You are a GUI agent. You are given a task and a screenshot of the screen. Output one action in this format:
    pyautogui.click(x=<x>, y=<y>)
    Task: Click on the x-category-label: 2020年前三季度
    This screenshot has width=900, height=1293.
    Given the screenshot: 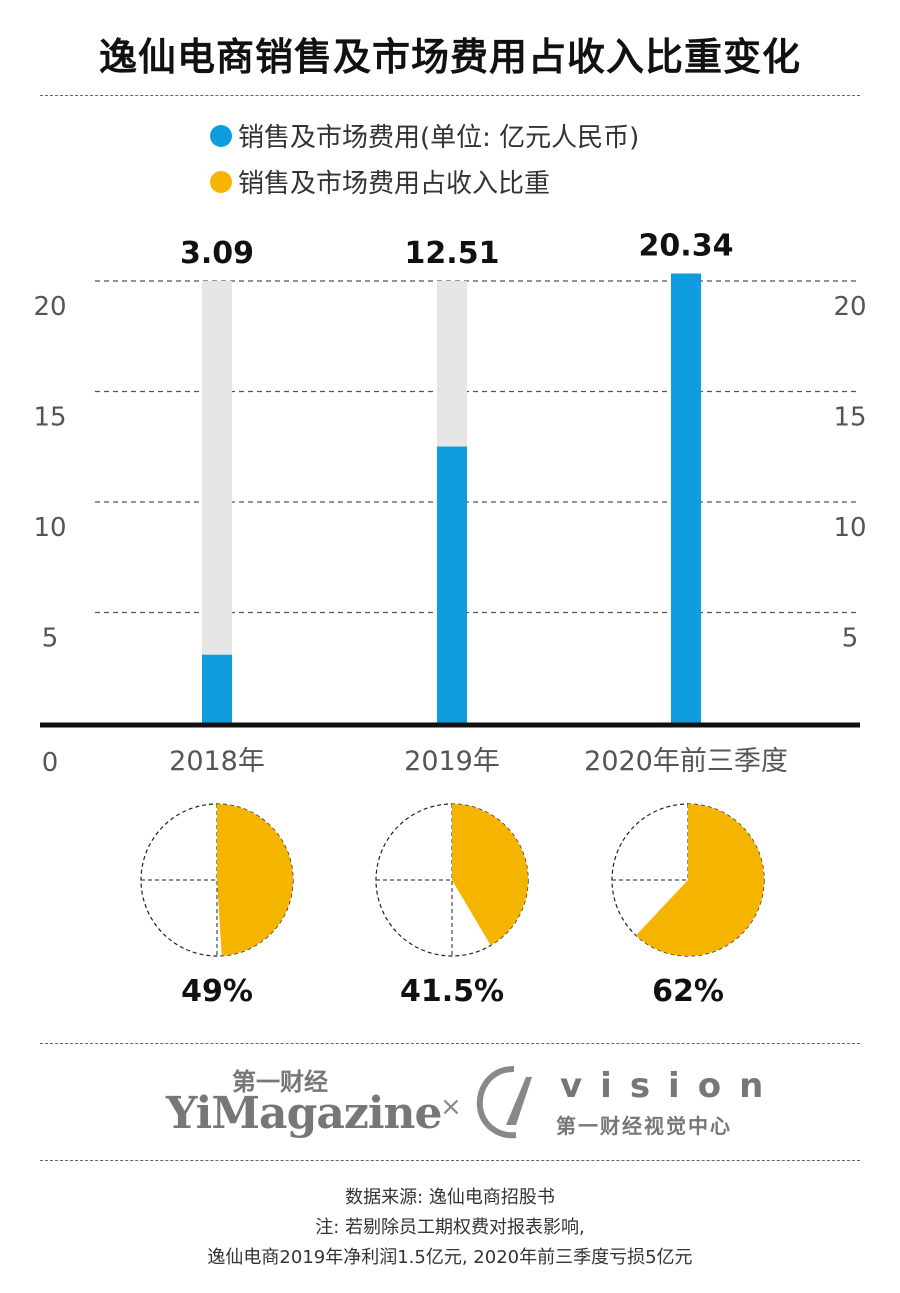 What is the action you would take?
    pyautogui.click(x=686, y=761)
    